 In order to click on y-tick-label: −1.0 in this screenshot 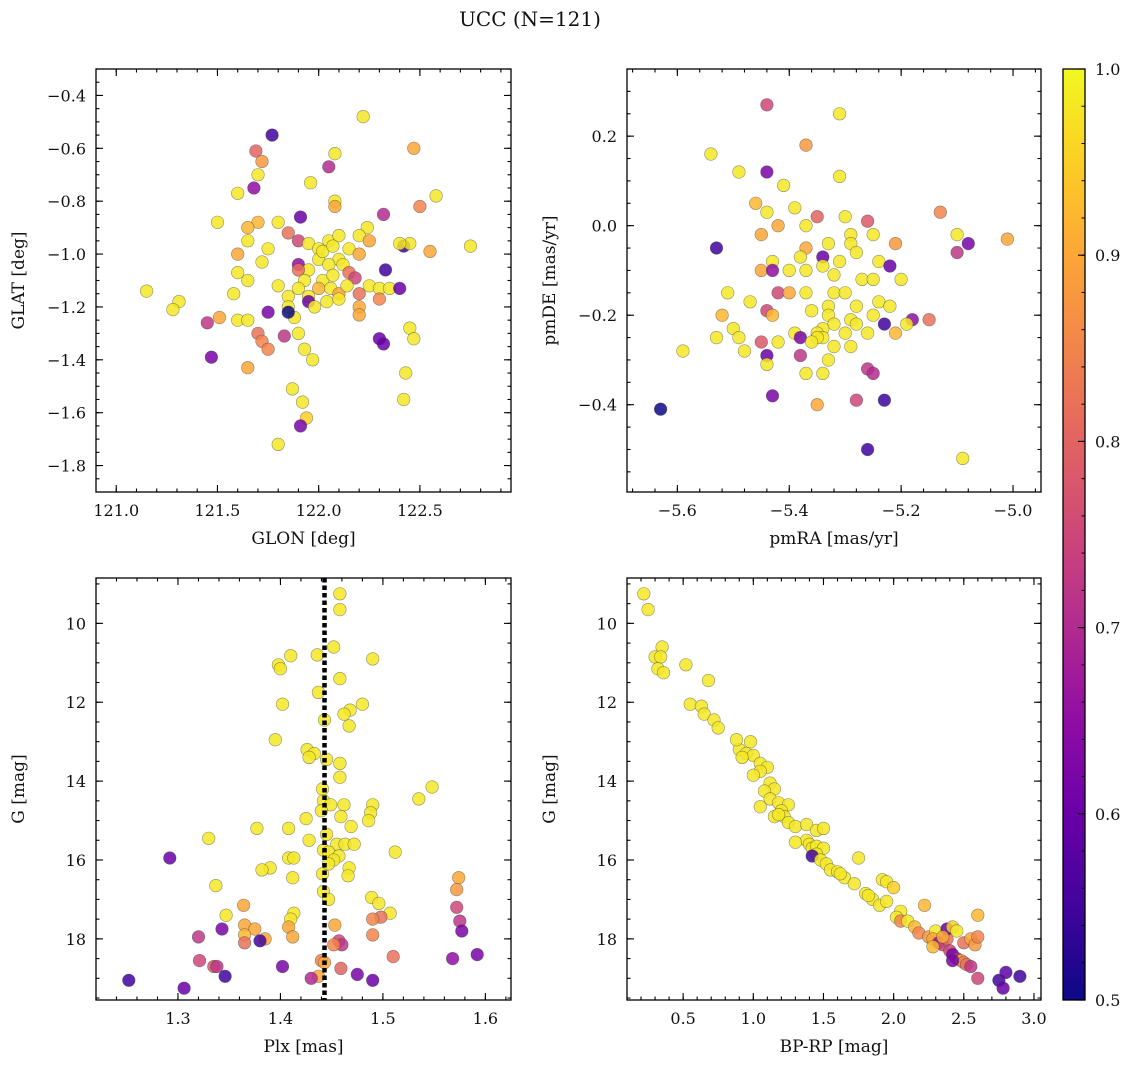, I will do `click(66, 254)`.